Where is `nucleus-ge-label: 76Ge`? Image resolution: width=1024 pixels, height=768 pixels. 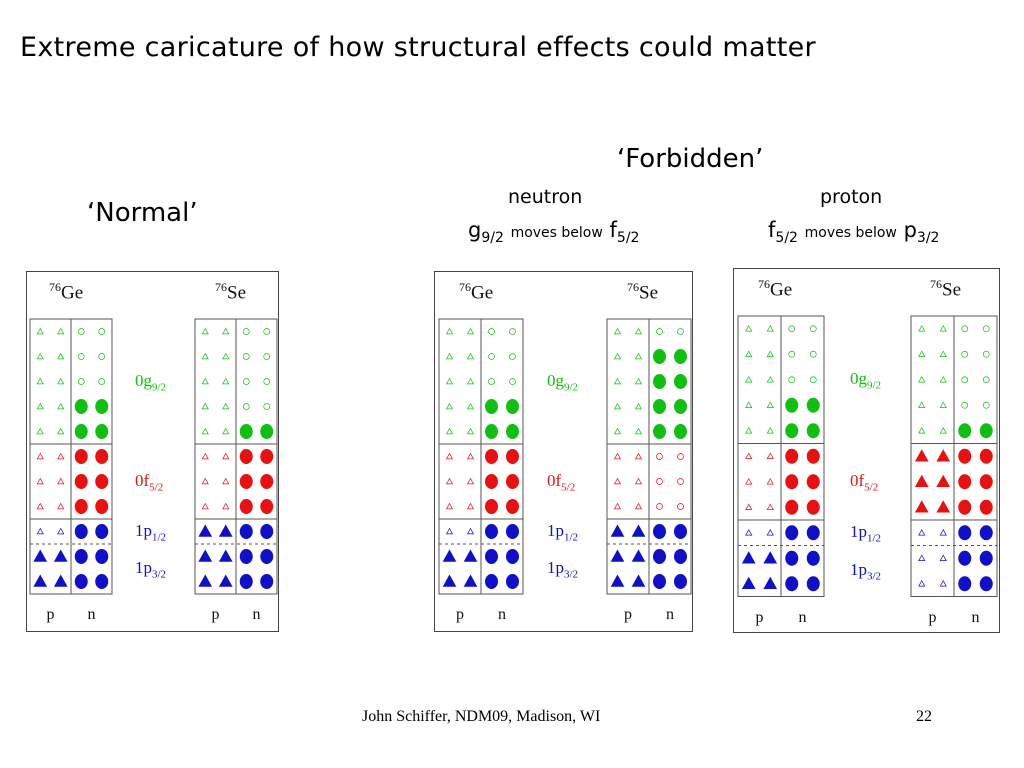 nucleus-ge-label: 76Ge is located at coordinates (476, 292).